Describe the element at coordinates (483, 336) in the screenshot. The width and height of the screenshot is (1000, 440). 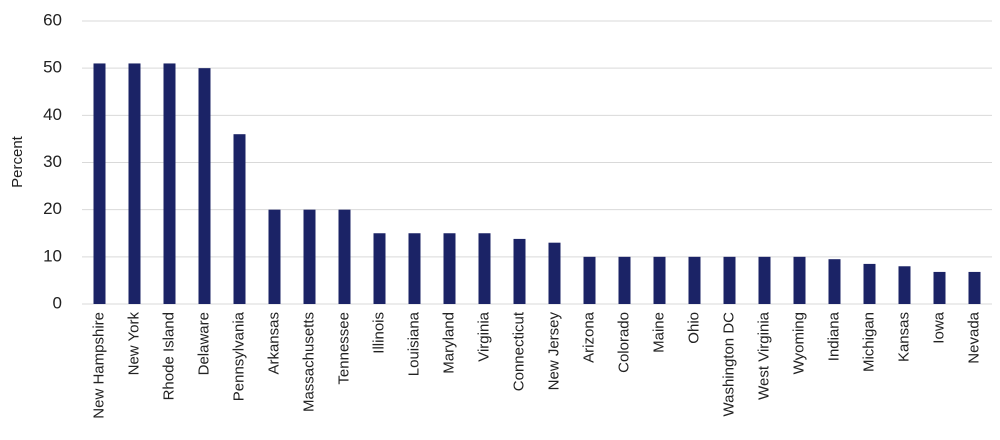
I see `x-tick-label: Virginia` at that location.